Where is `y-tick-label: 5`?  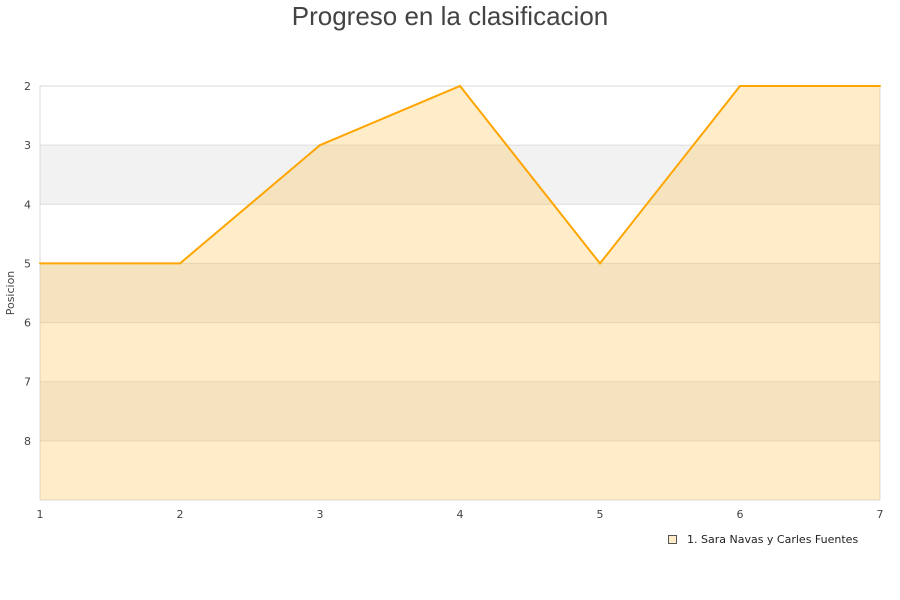 y-tick-label: 5 is located at coordinates (27, 263).